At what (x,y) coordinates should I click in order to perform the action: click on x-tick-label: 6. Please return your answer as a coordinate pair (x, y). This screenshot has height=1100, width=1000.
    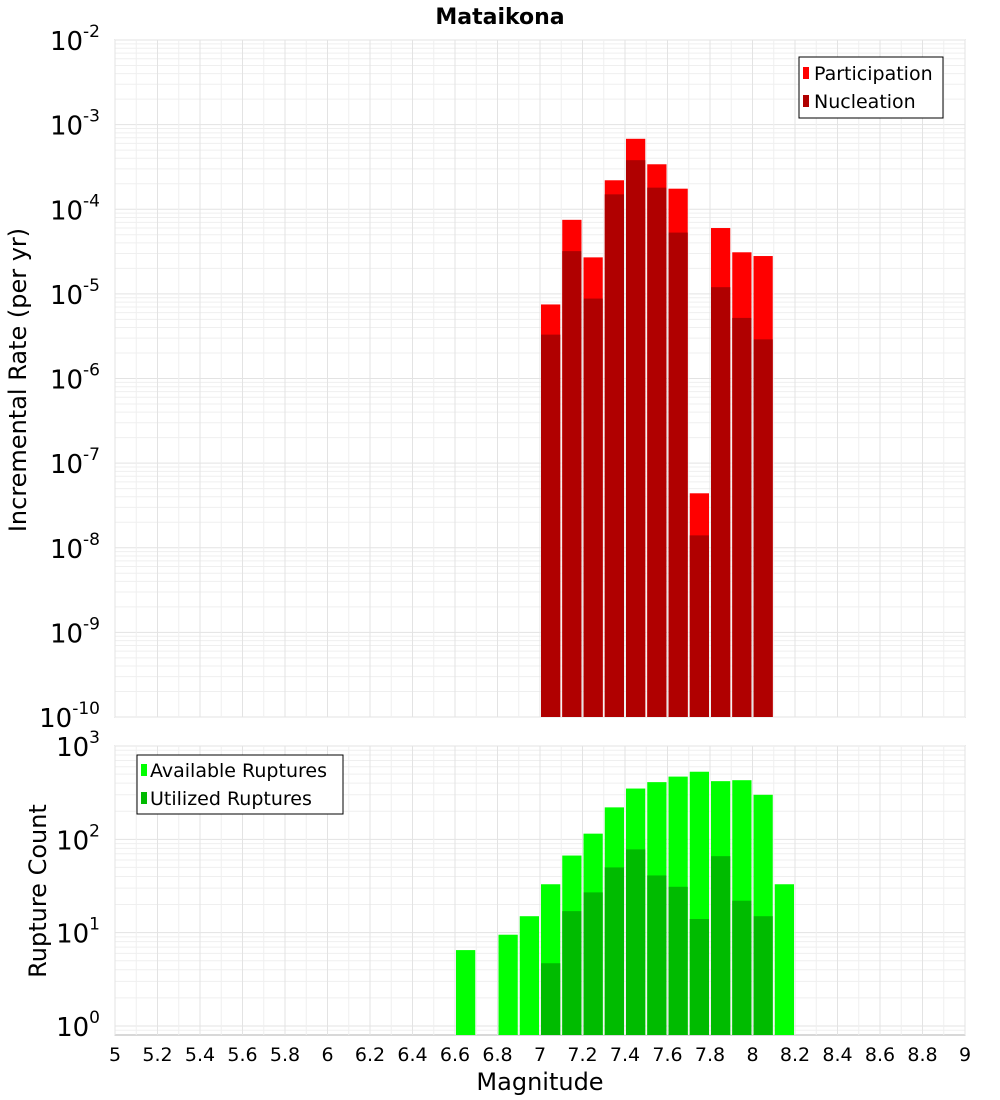
    Looking at the image, I should click on (327, 1055).